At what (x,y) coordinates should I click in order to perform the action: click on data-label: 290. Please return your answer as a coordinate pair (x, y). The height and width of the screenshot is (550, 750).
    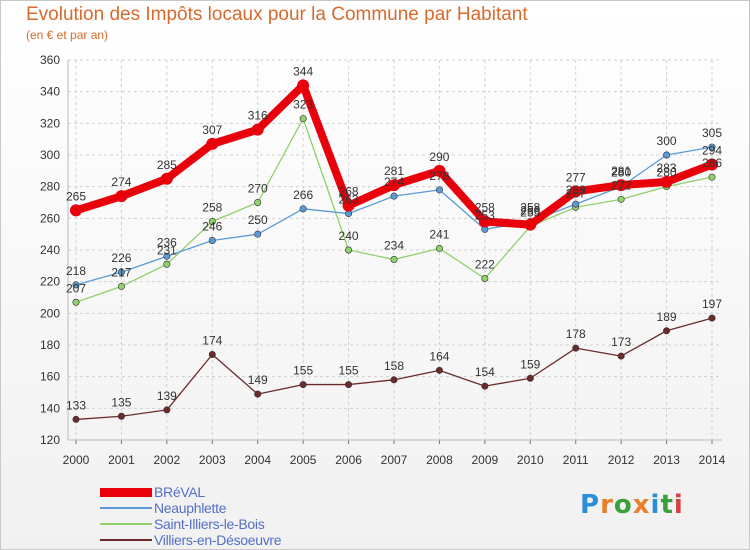
    Looking at the image, I should click on (439, 157).